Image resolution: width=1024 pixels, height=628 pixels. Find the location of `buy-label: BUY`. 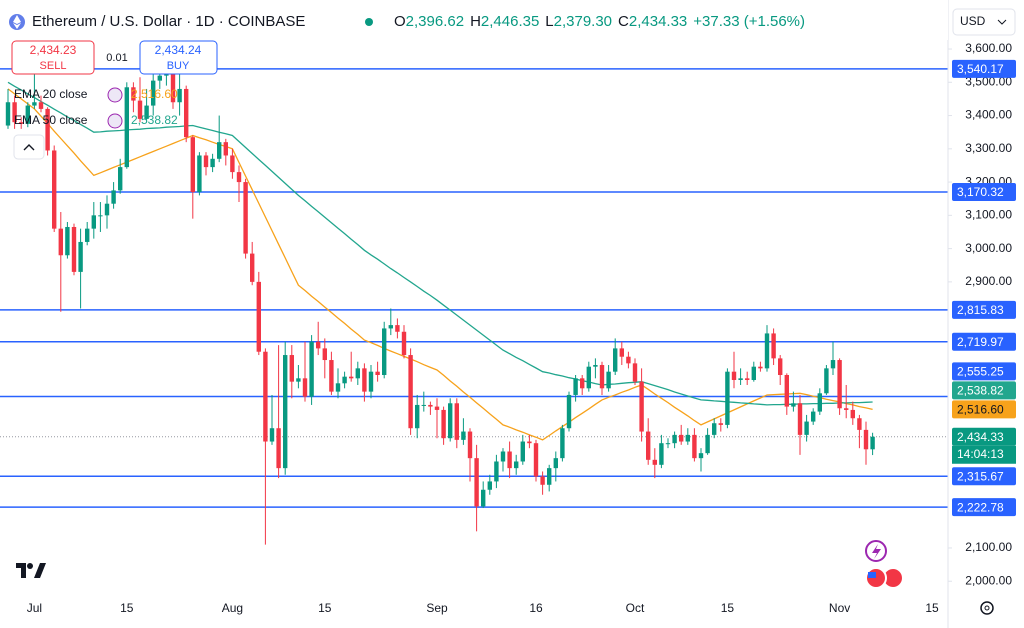

buy-label: BUY is located at coordinates (178, 66).